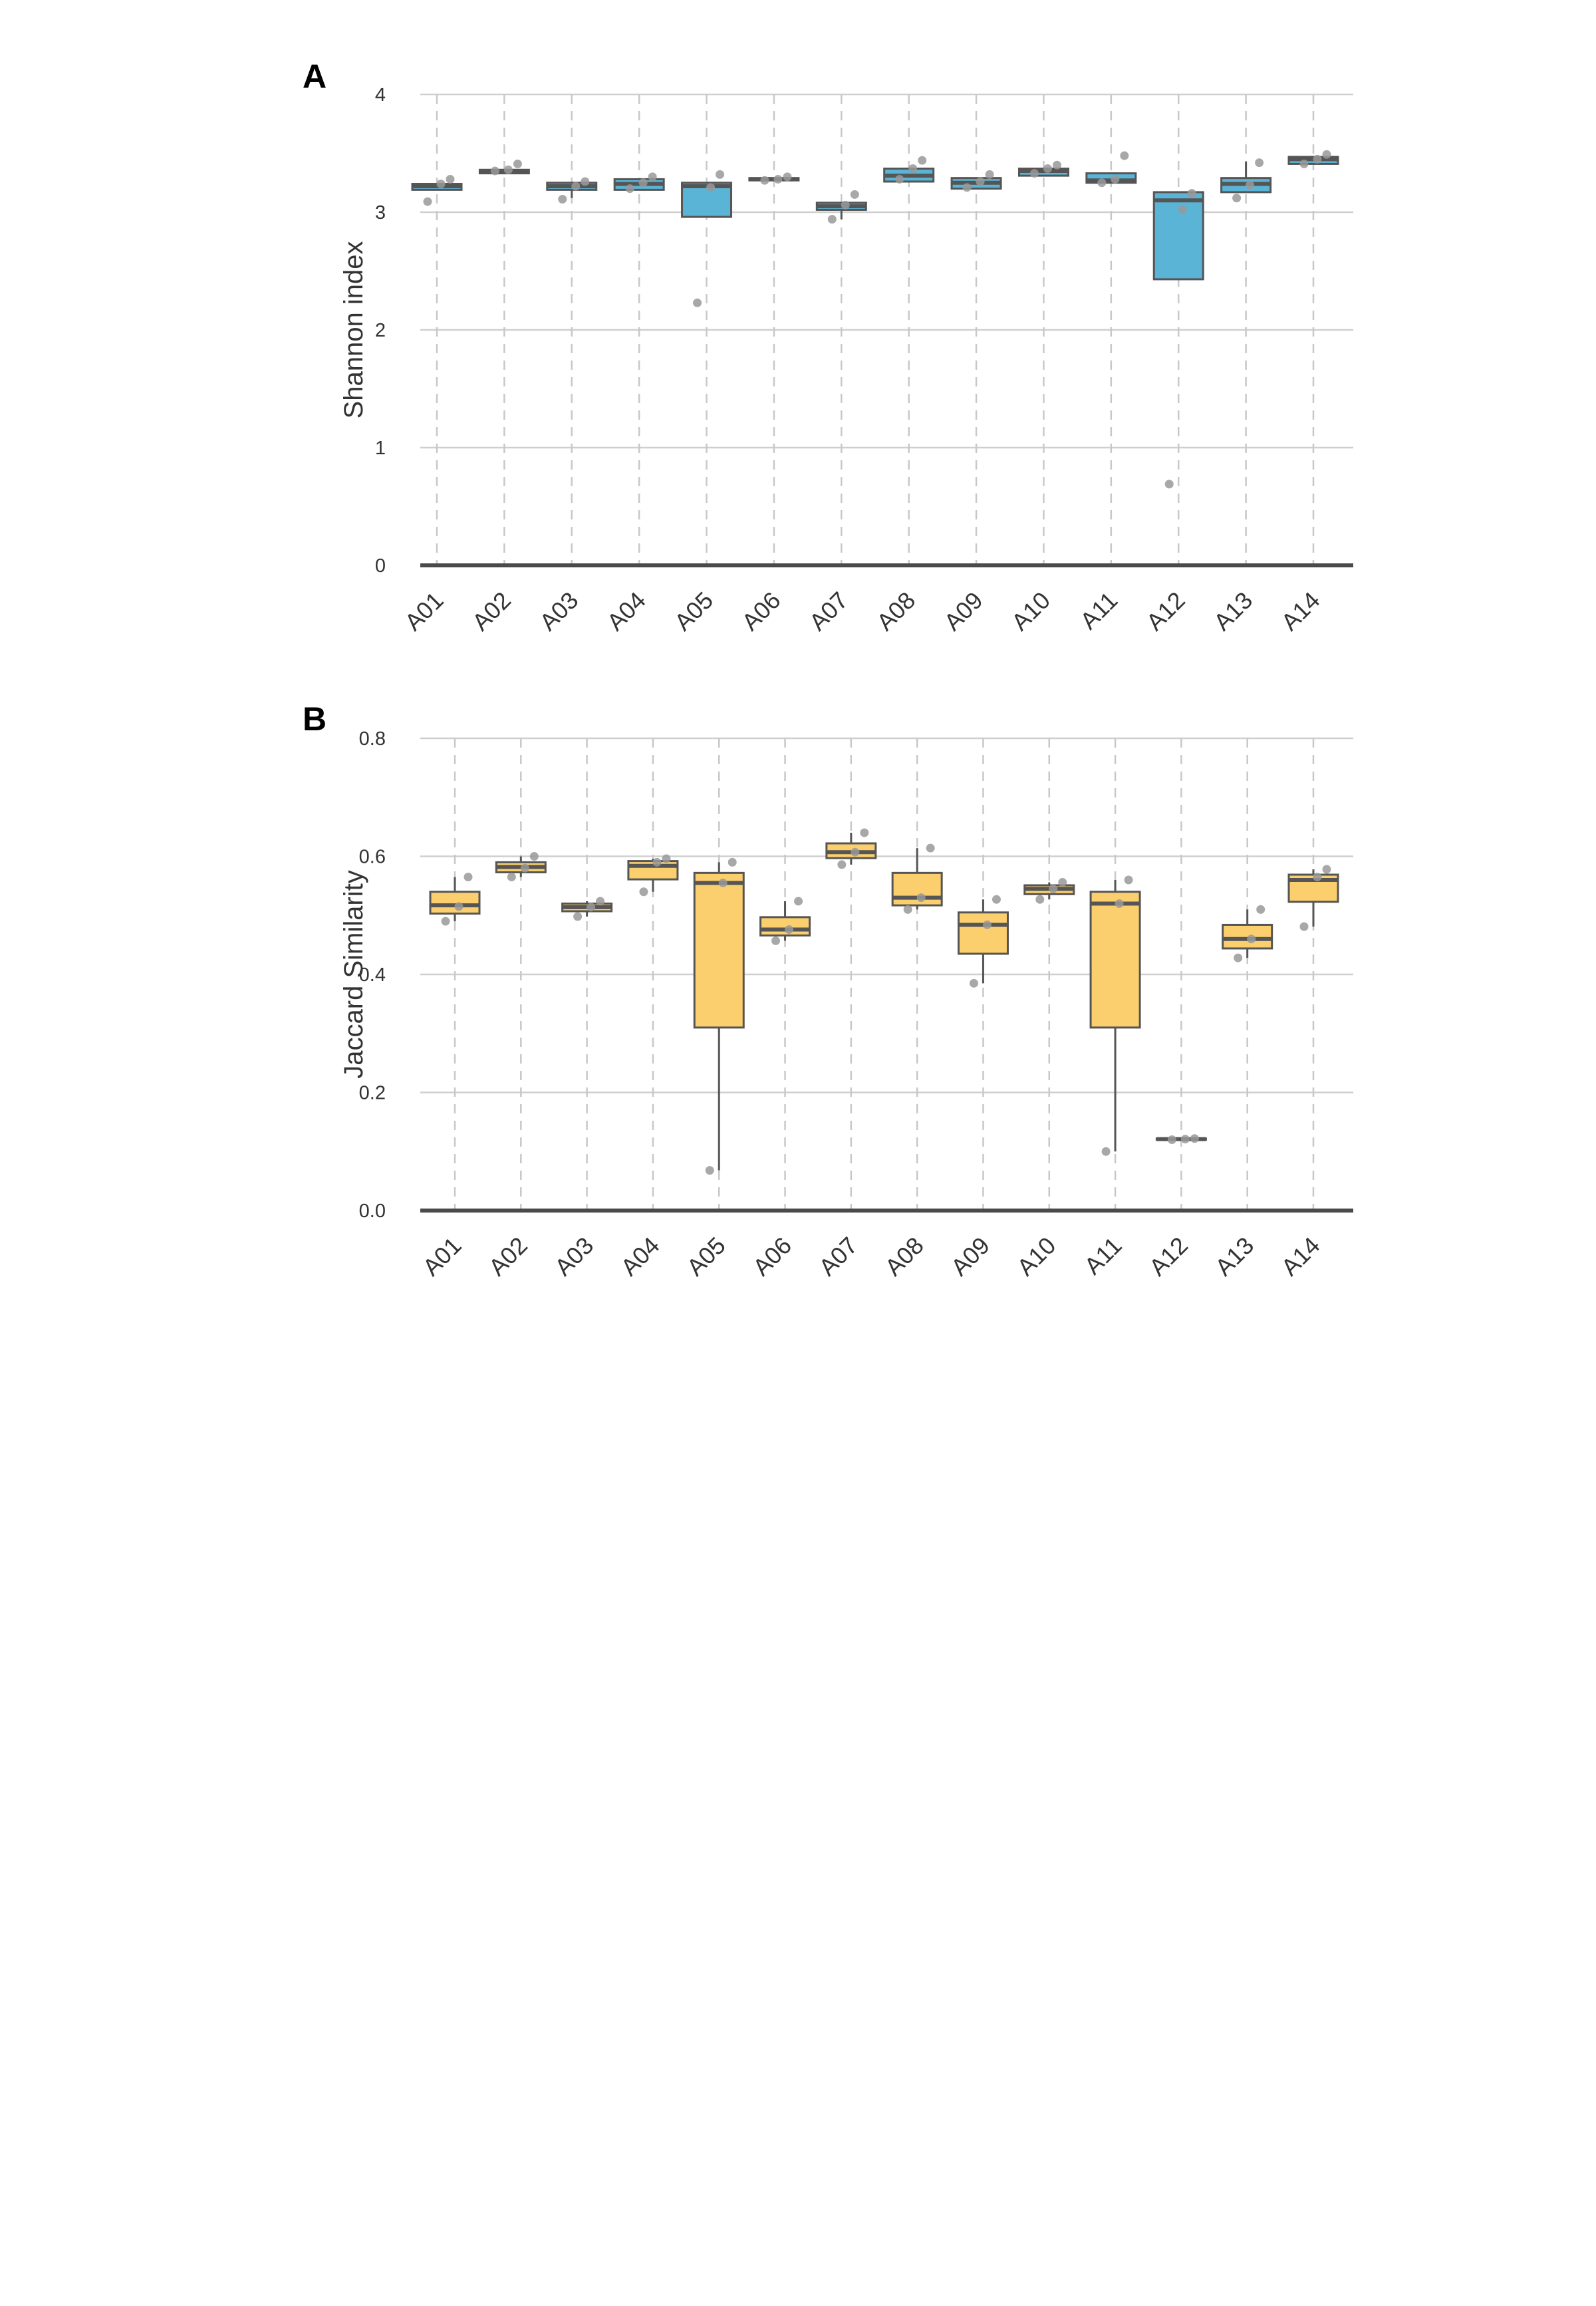  What do you see at coordinates (380, 213) in the screenshot?
I see `y-tick-label: 3` at bounding box center [380, 213].